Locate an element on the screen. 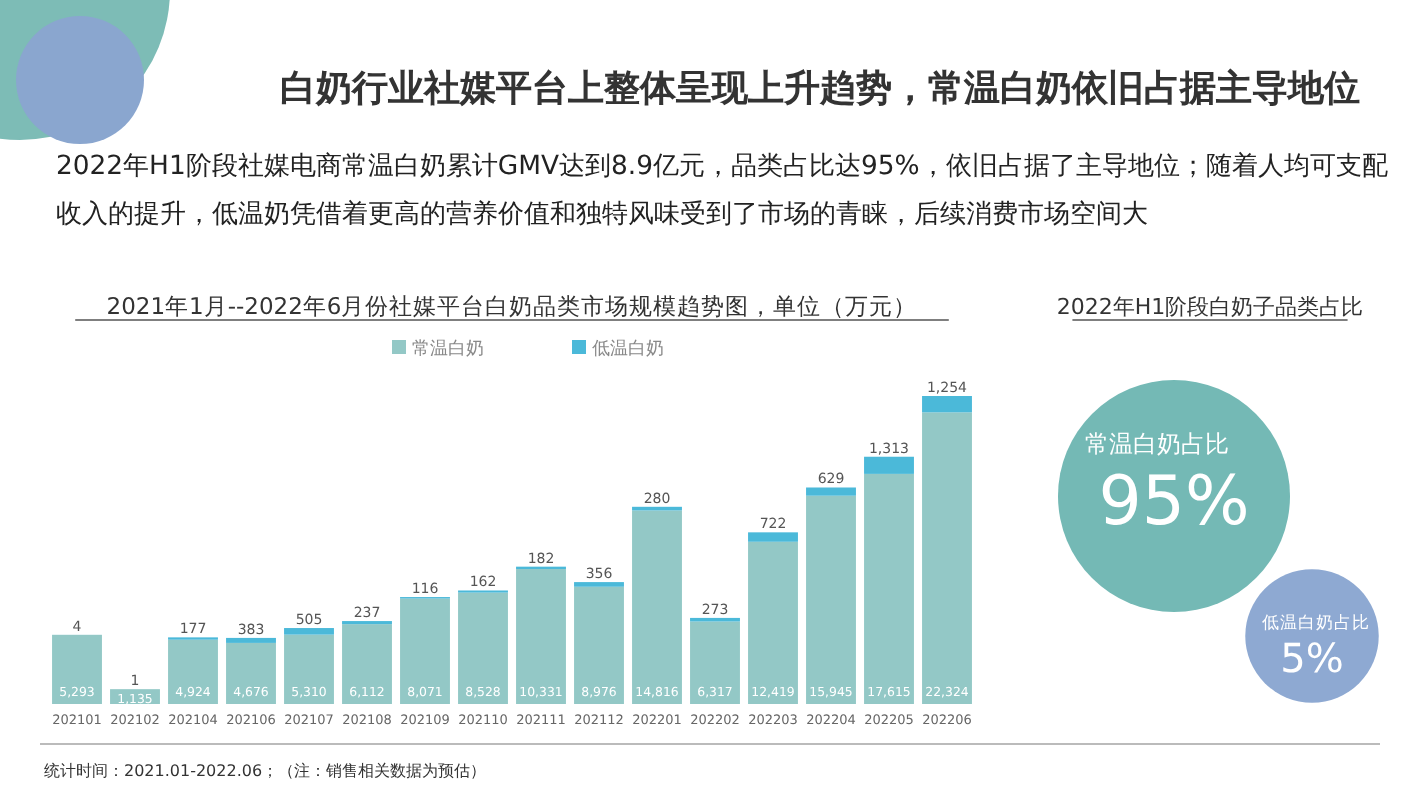  category-label: 低温白奶占比 is located at coordinates (1316, 623).